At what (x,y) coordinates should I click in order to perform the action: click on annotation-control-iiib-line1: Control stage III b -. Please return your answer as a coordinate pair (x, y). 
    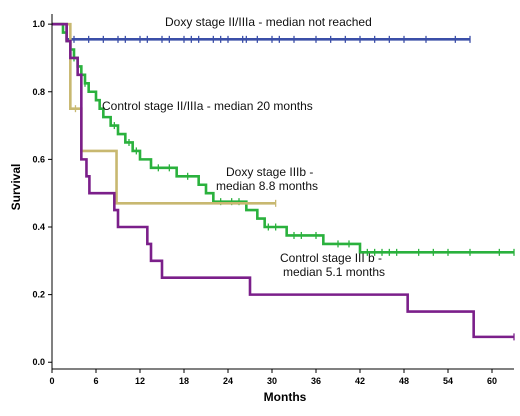
    Looking at the image, I should click on (331, 258).